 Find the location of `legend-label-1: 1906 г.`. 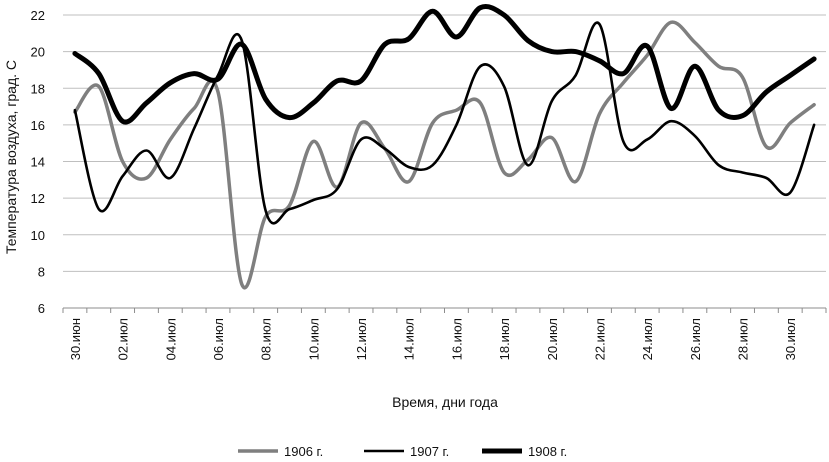

legend-label-1: 1906 г. is located at coordinates (303, 451).